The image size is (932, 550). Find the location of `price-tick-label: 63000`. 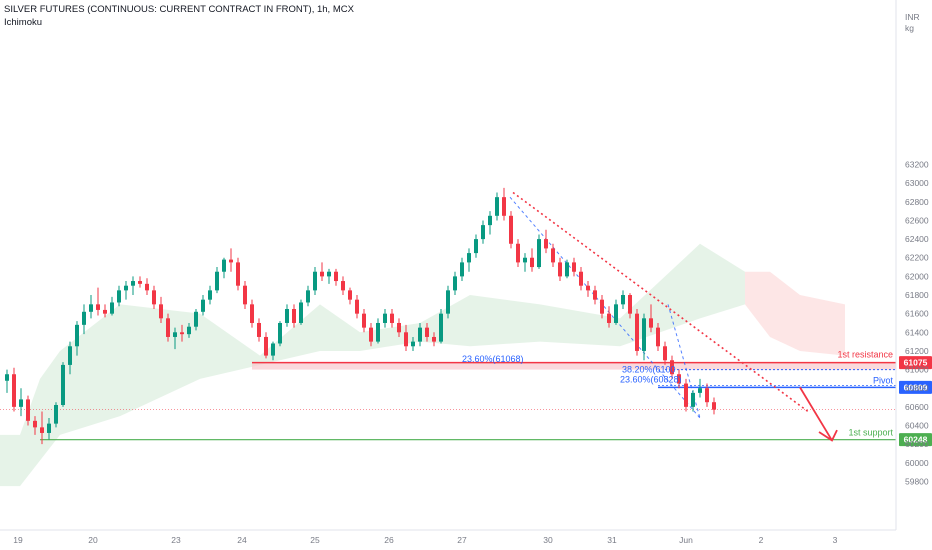

price-tick-label: 63000 is located at coordinates (917, 183).